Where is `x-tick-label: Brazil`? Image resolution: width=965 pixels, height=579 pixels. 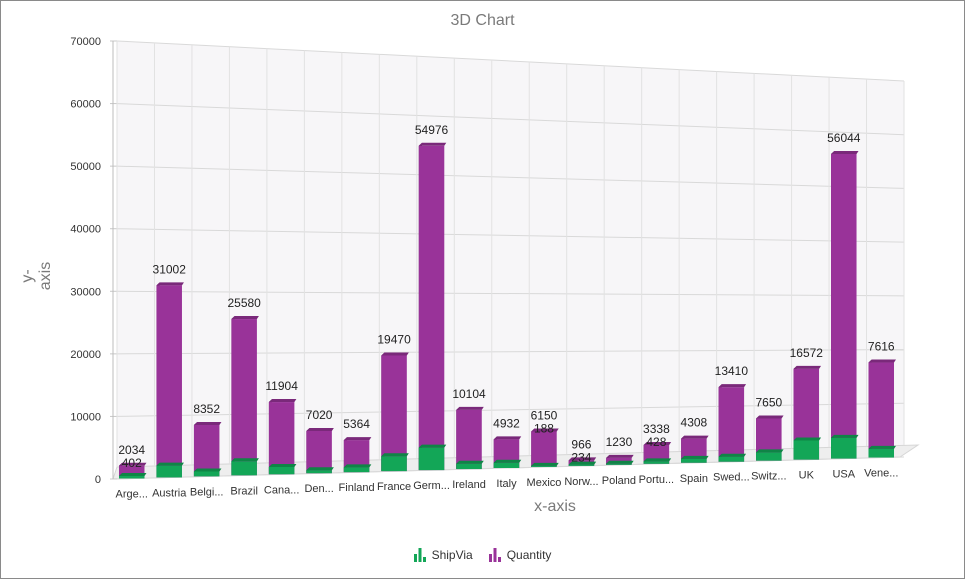
x-tick-label: Brazil is located at coordinates (244, 491).